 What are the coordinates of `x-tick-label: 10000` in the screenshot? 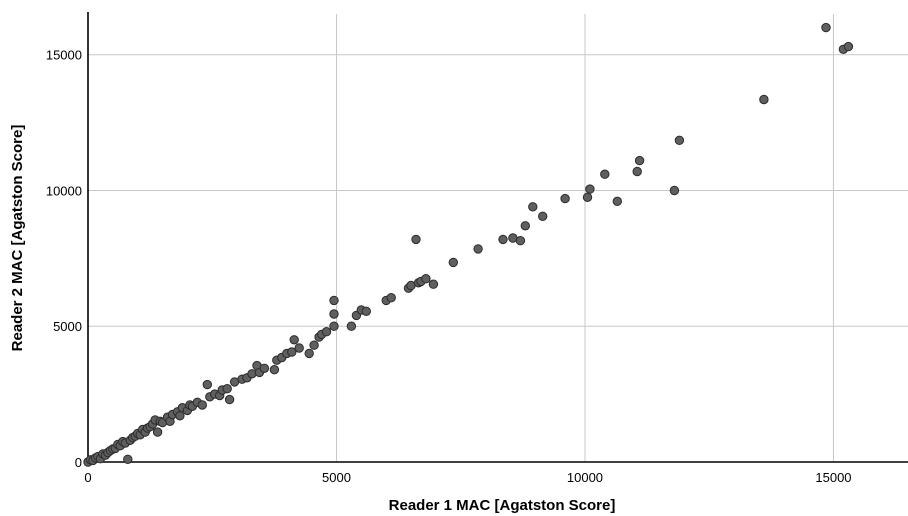 It's located at (585, 477).